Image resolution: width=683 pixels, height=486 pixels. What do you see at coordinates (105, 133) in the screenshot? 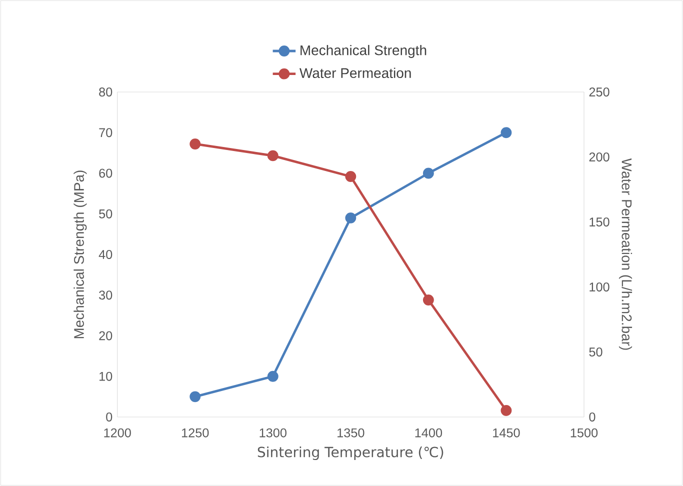
I see `y-tick-label: 70` at bounding box center [105, 133].